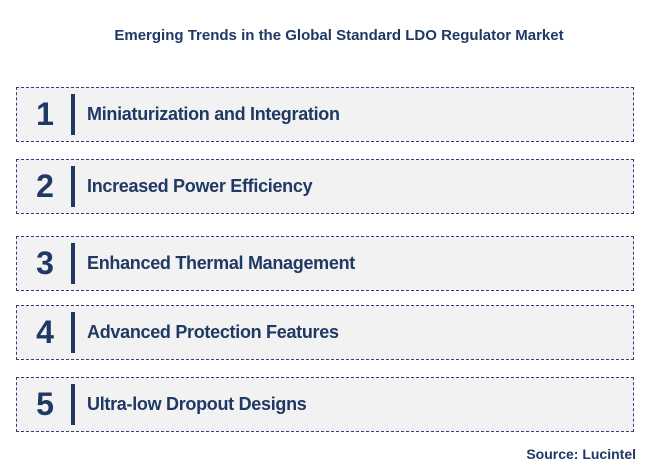  What do you see at coordinates (325, 404) in the screenshot?
I see `trend-item-5: 5 Ultra-low Dropout Designs` at bounding box center [325, 404].